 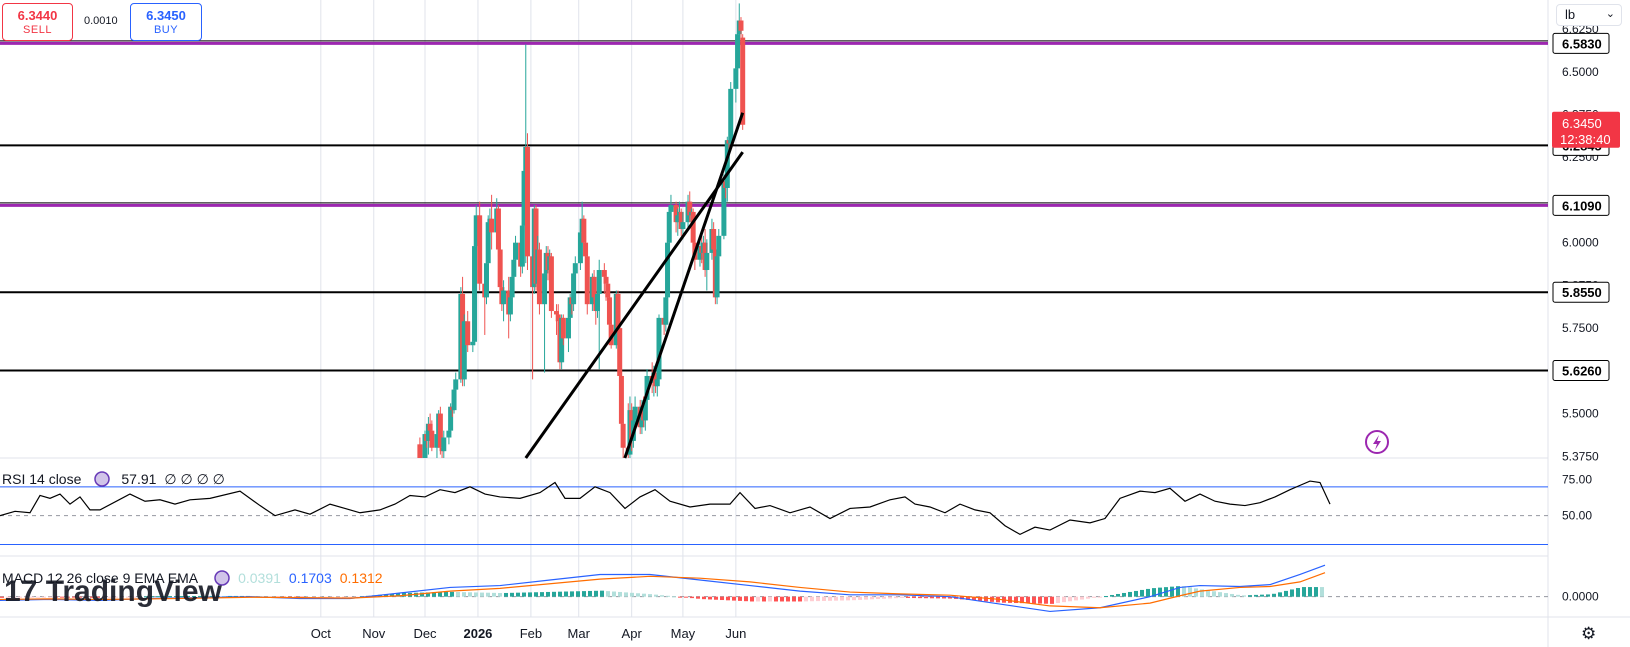 What do you see at coordinates (1582, 43) in the screenshot?
I see `level-label: 6.5830` at bounding box center [1582, 43].